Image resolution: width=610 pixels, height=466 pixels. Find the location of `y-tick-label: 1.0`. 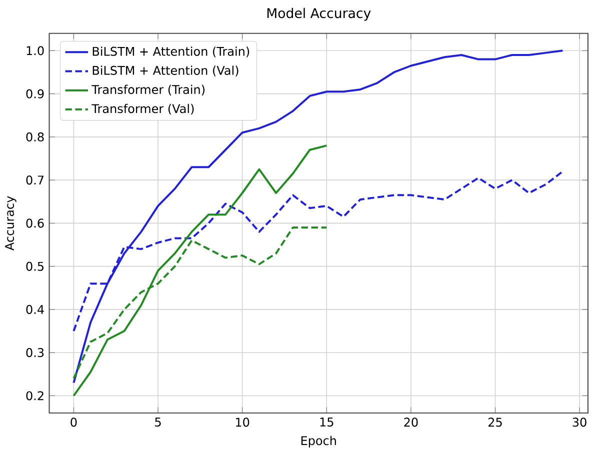

y-tick-label: 1.0 is located at coordinates (35, 51).